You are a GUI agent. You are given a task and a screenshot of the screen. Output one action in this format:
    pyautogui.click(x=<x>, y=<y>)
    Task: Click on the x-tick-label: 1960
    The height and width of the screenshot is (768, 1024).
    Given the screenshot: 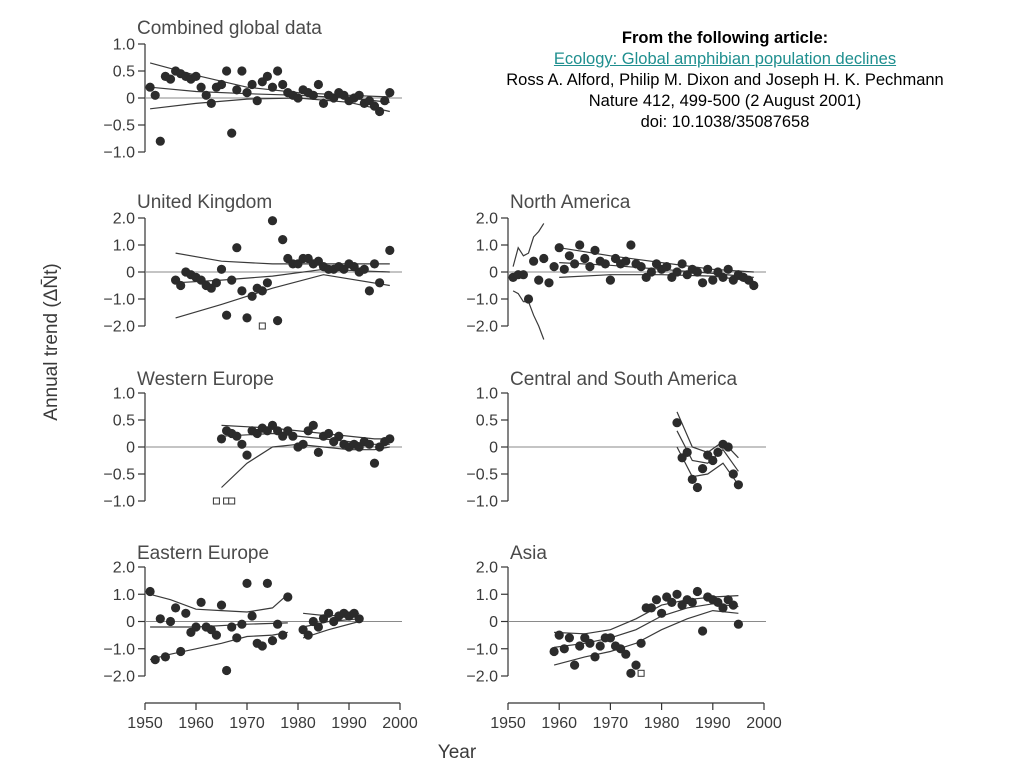 What is the action you would take?
    pyautogui.click(x=559, y=723)
    